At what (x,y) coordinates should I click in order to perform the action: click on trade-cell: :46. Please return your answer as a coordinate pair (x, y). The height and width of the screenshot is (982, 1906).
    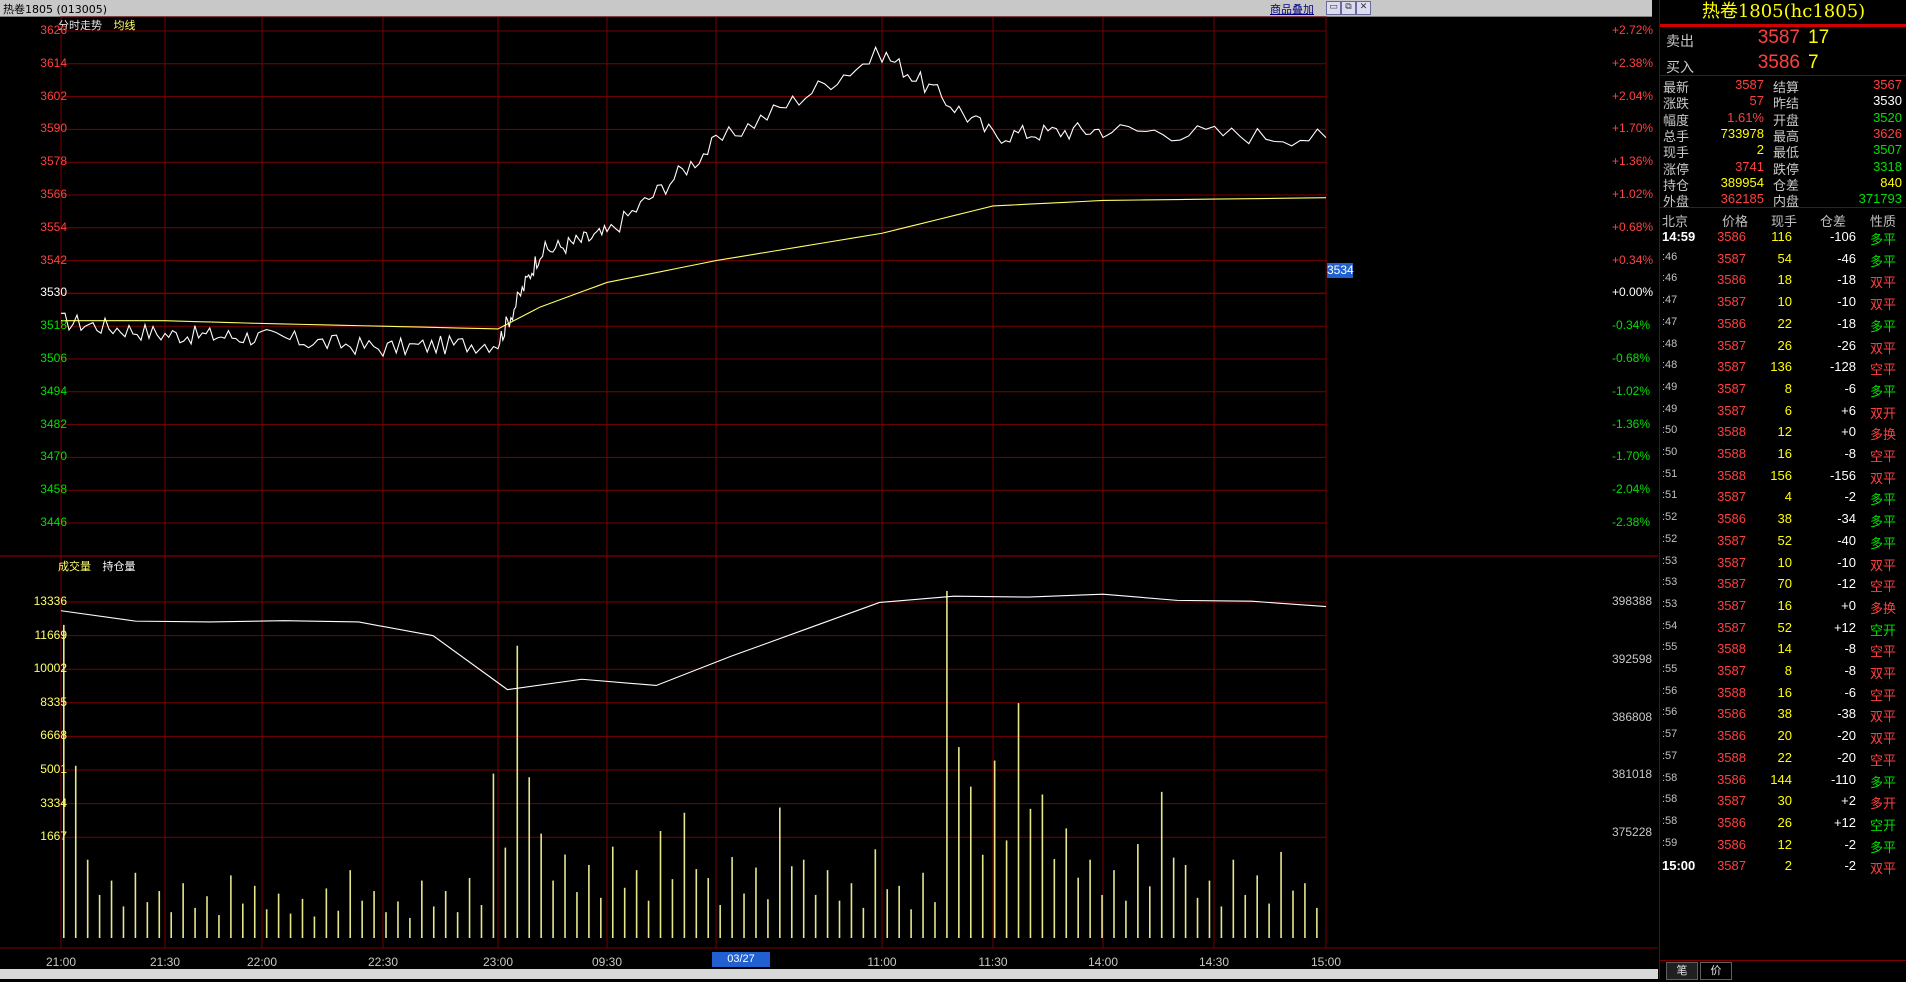
    Looking at the image, I should click on (1670, 256).